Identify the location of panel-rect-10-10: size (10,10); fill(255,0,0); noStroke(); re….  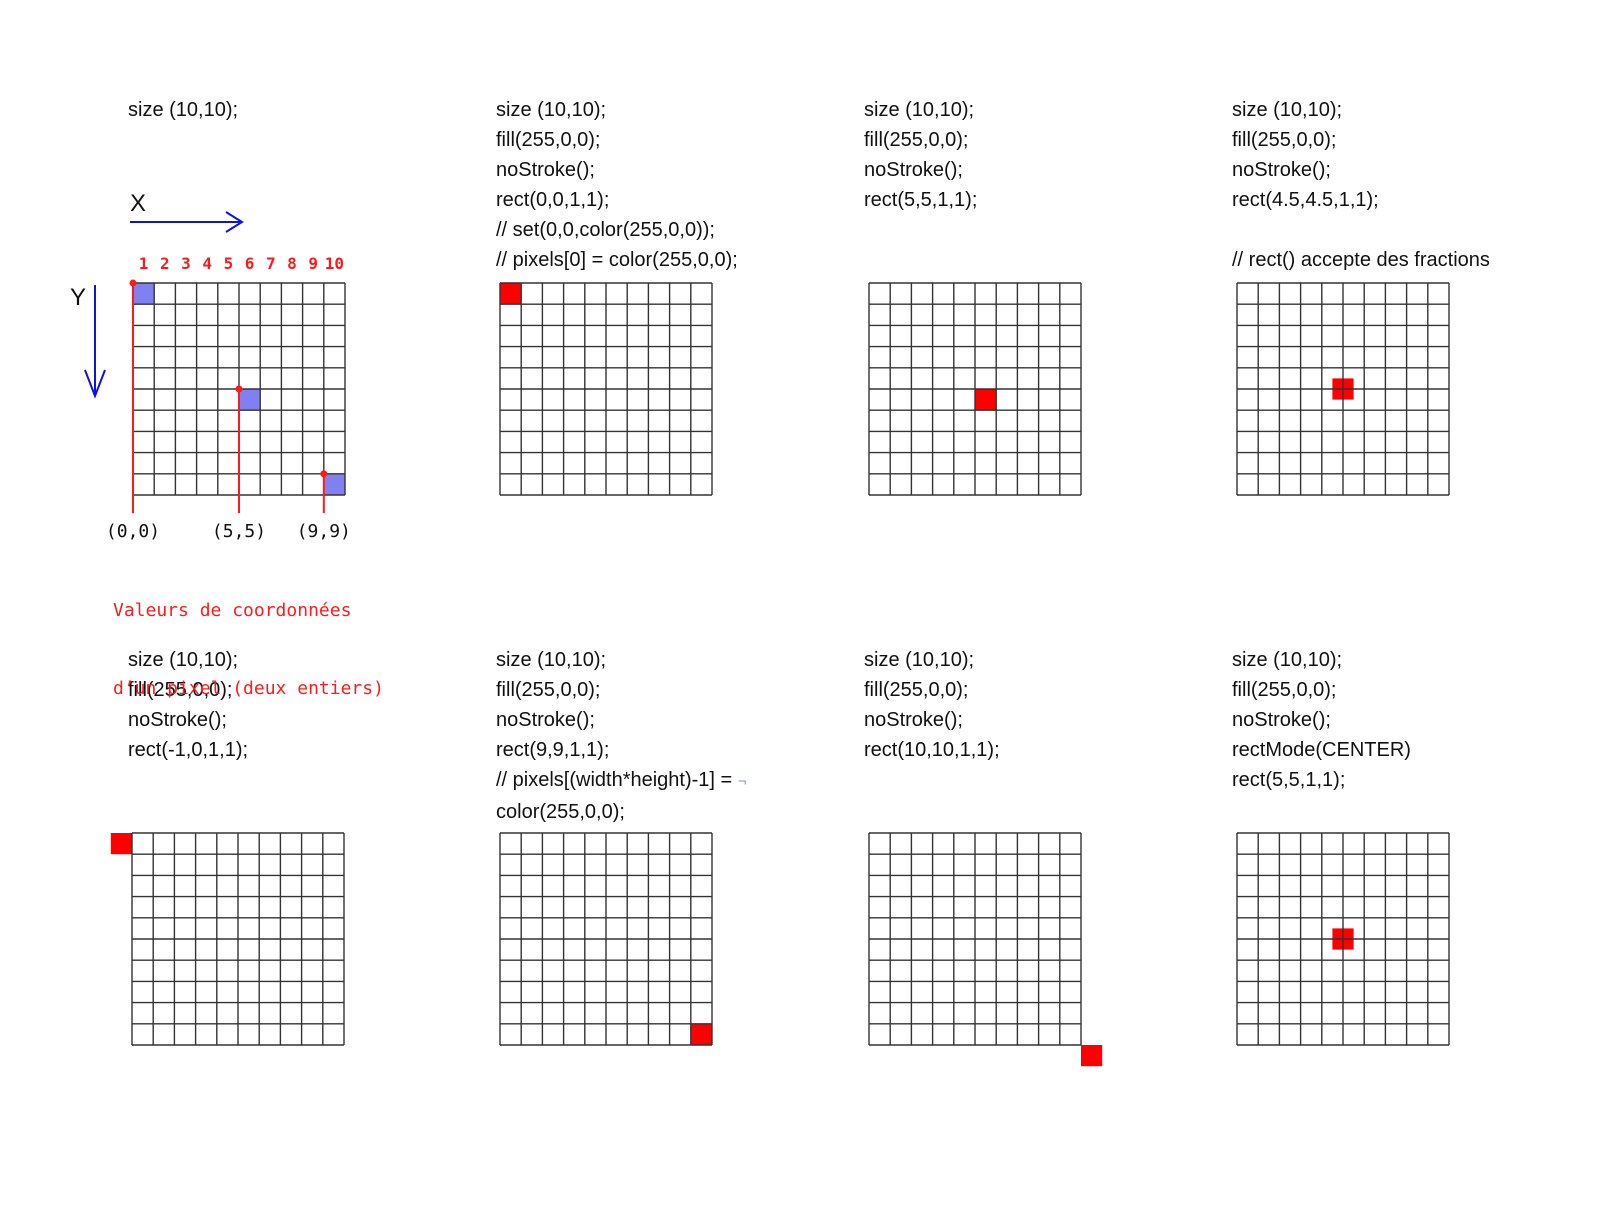
(1044, 925).